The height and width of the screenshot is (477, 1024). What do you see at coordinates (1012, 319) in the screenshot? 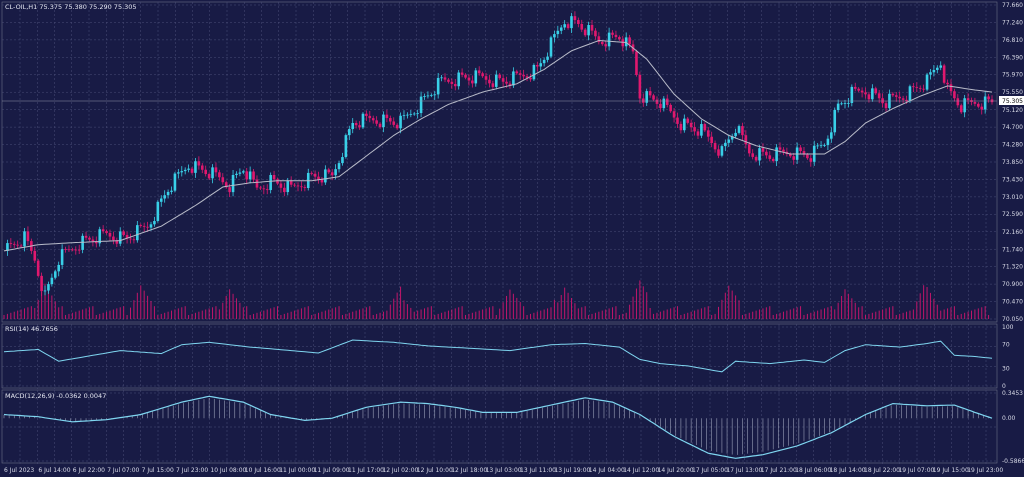
I see `y-tick-label: 70.050` at bounding box center [1012, 319].